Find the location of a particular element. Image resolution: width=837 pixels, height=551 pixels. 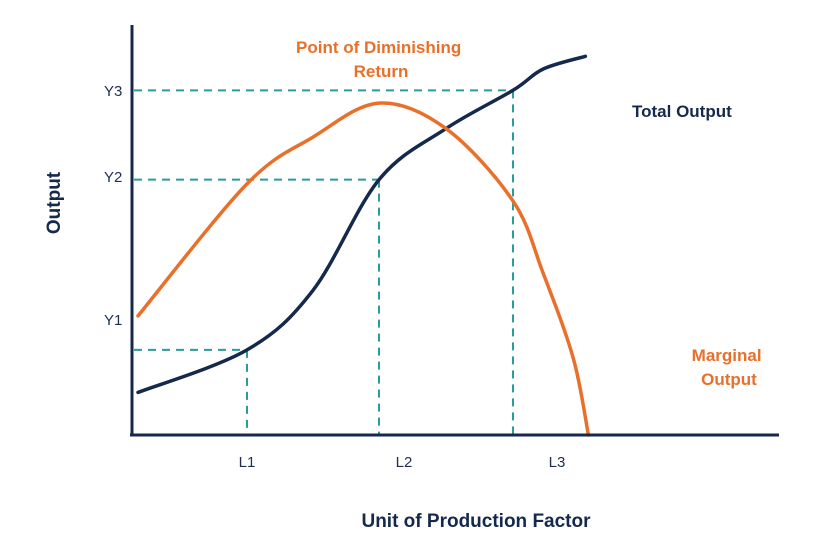

series-label-marginal-output: Marginal Output is located at coordinates (729, 367).